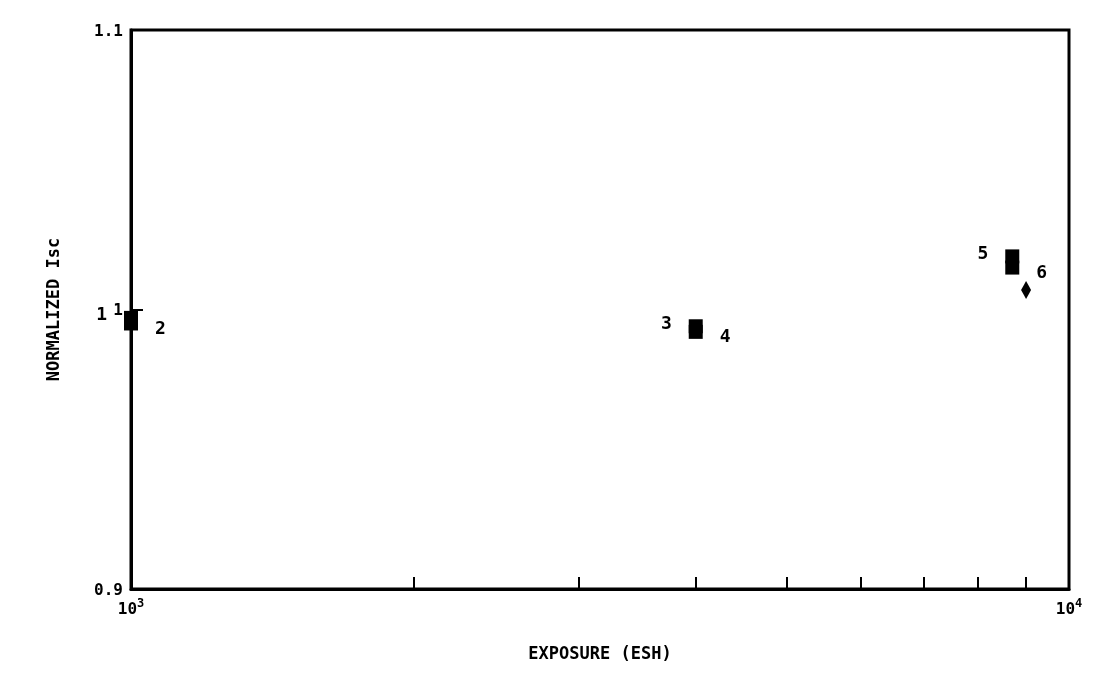 The image size is (1100, 696). Describe the element at coordinates (1042, 272) in the screenshot. I see `annotation: 6` at that location.